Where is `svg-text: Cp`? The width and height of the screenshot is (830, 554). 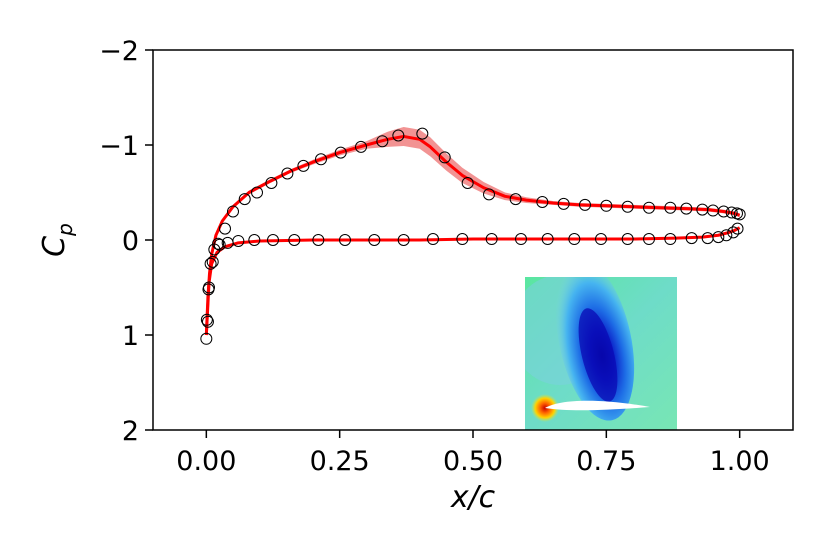
svg-text: Cp is located at coordinates (57, 240).